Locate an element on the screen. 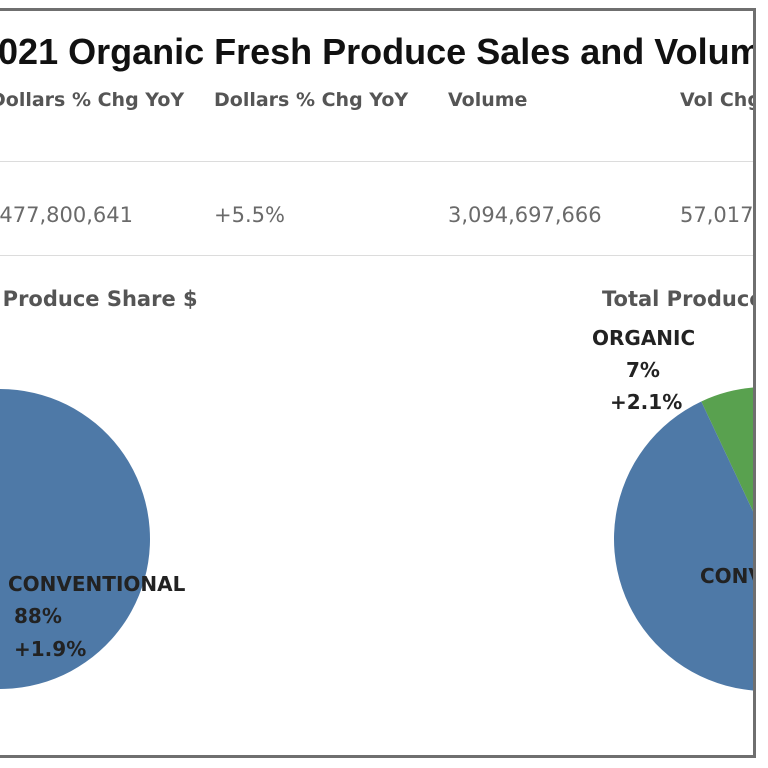  header-dollars-pct-chg: Dollars % Chg YoY is located at coordinates (311, 100).